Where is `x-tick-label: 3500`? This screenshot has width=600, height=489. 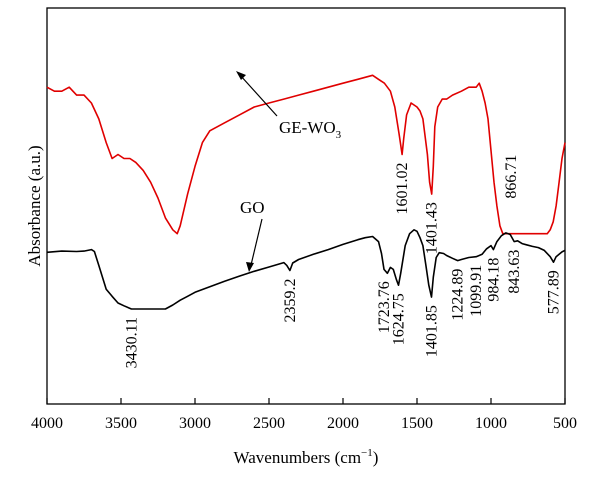
x-tick-label: 3500 is located at coordinates (121, 423).